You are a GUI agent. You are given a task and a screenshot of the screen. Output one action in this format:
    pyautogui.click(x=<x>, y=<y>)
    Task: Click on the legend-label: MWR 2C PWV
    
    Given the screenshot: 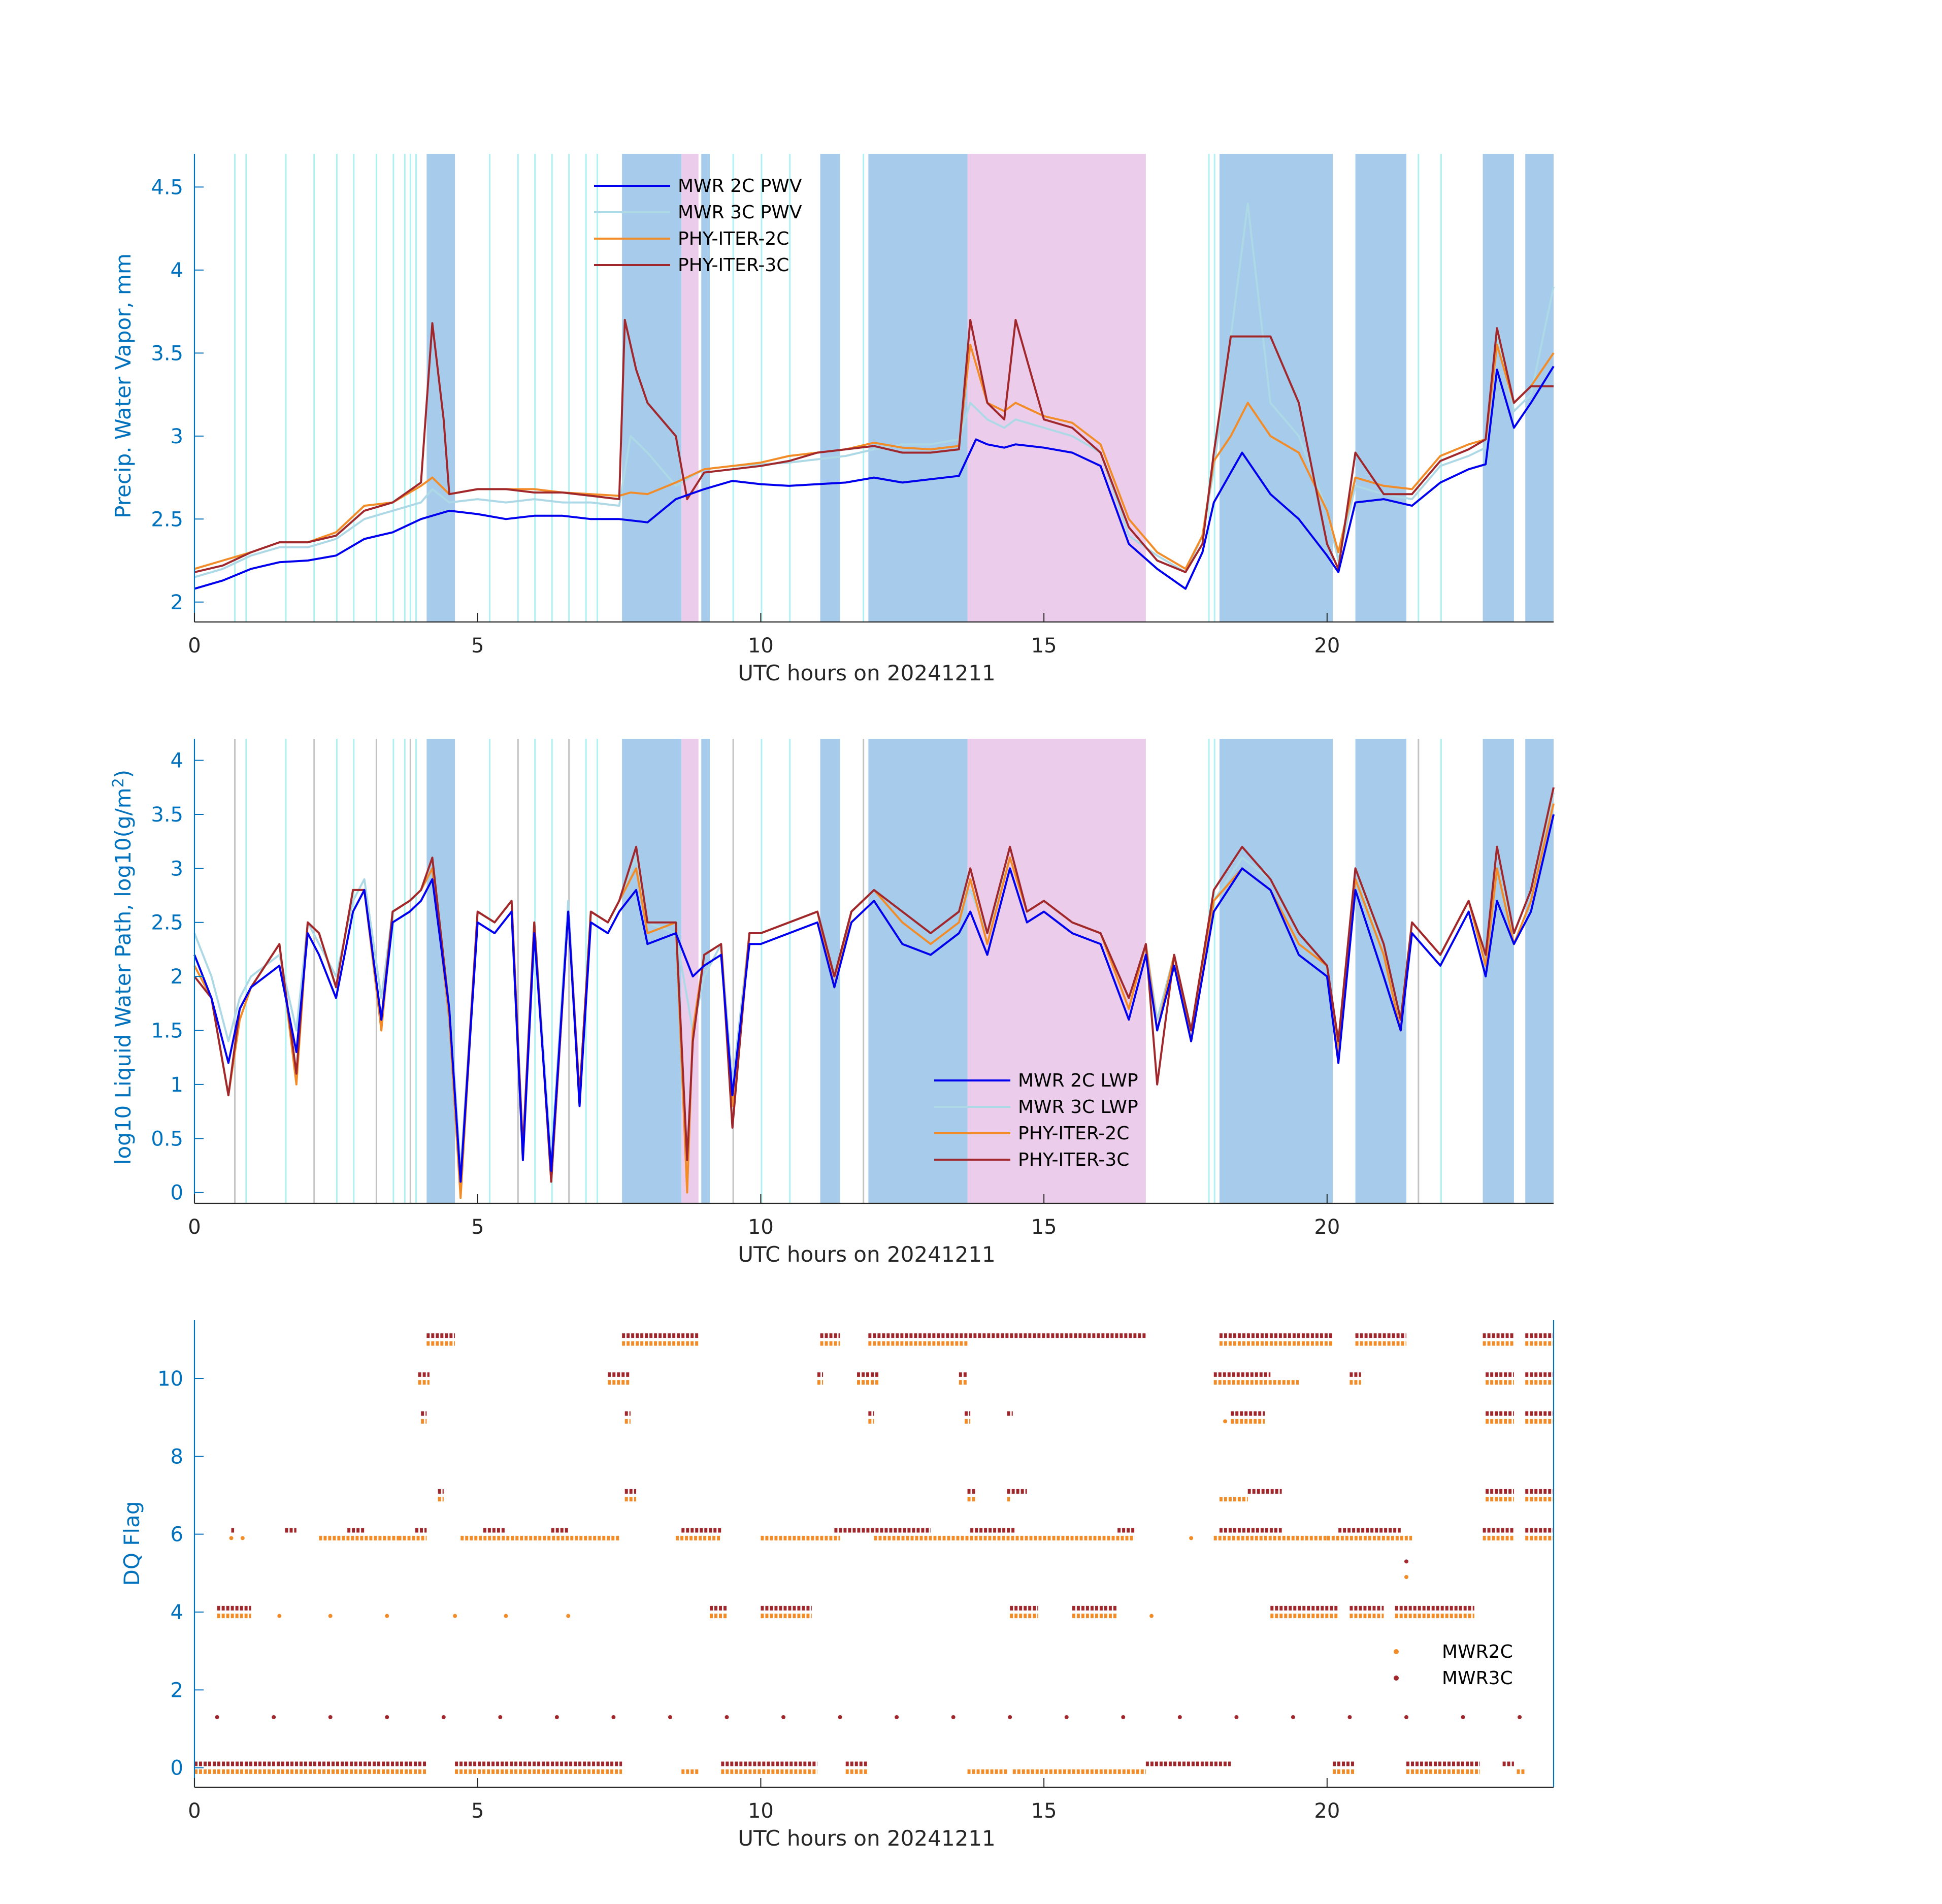 What is the action you would take?
    pyautogui.click(x=740, y=186)
    